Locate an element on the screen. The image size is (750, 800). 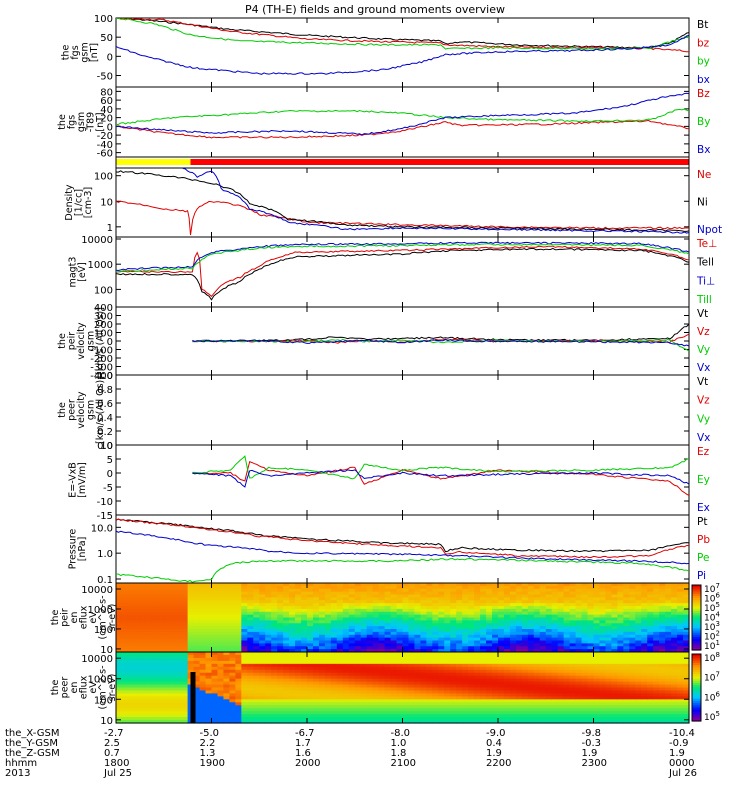
y-tick-label: -5 is located at coordinates (108, 488).